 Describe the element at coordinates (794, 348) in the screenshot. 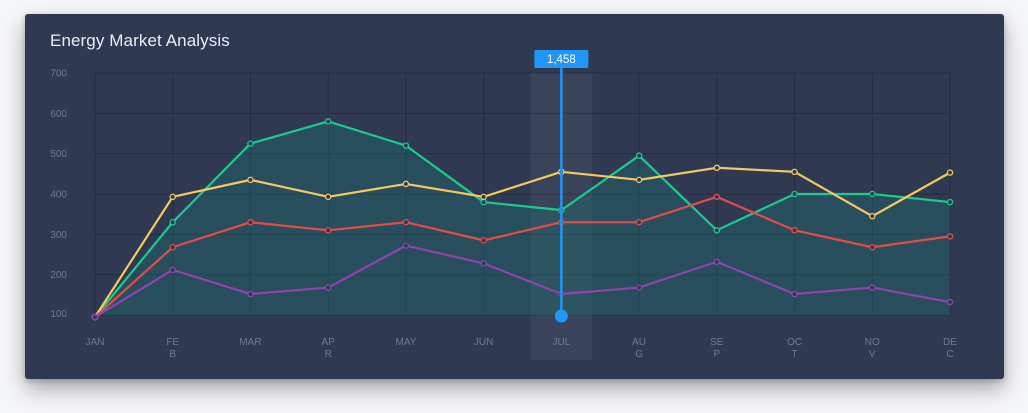

I see `x-tick-label: OC T` at that location.